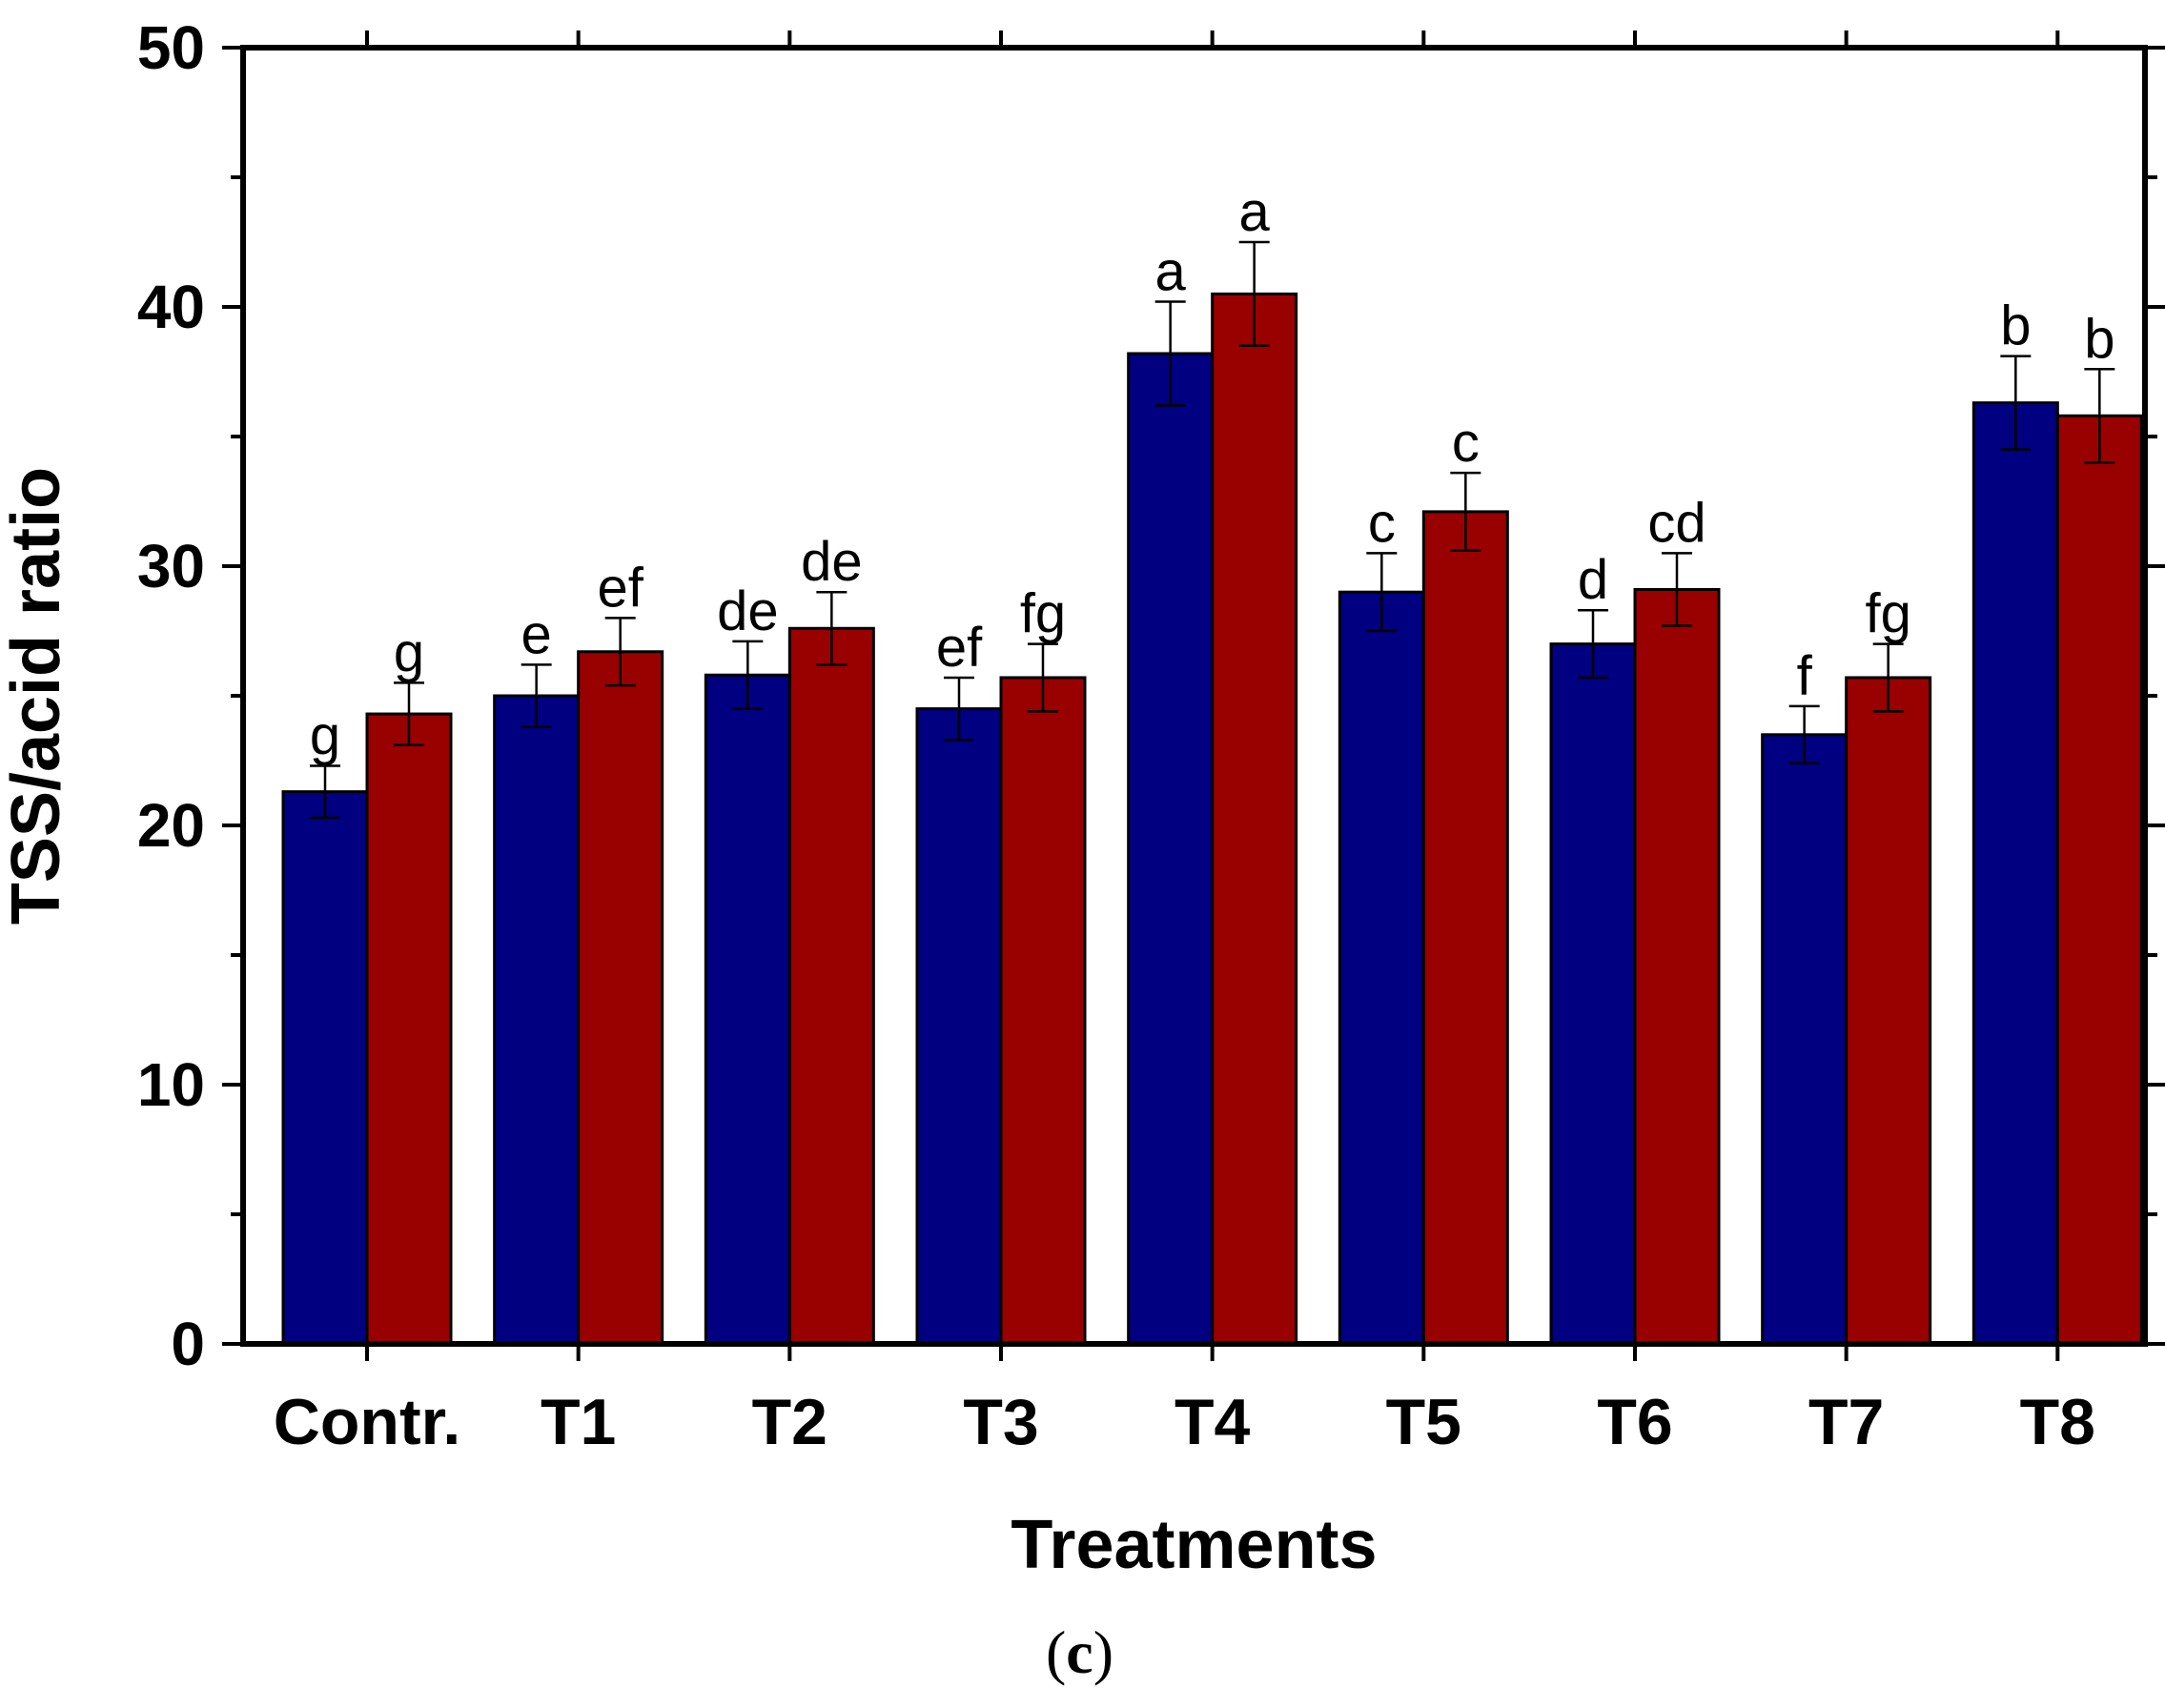  What do you see at coordinates (37, 696) in the screenshot?
I see `y-axis-title: TSS/acid ratio` at bounding box center [37, 696].